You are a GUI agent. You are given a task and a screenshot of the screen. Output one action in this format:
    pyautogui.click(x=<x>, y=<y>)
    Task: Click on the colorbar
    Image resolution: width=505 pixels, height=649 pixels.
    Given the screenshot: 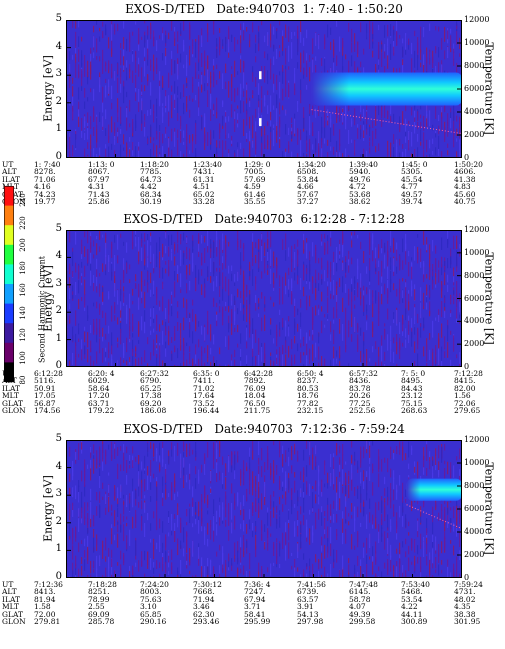 What is the action you would take?
    pyautogui.click(x=9, y=284)
    